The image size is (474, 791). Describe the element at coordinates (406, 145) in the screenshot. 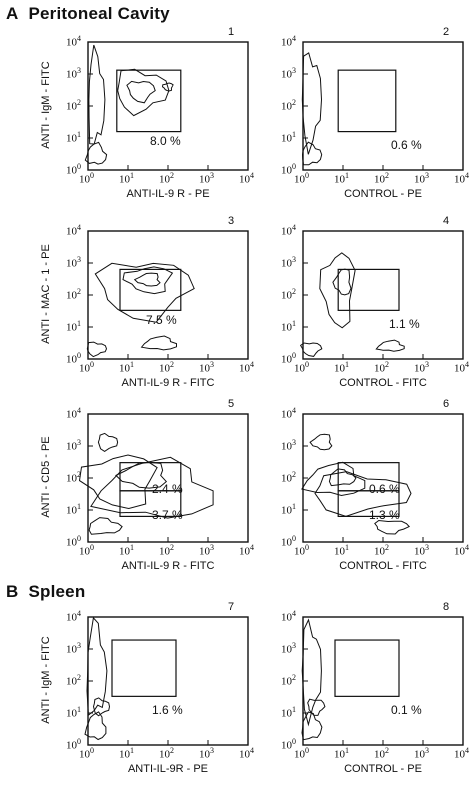

I see `gate-percentage: 0.6 %` at that location.